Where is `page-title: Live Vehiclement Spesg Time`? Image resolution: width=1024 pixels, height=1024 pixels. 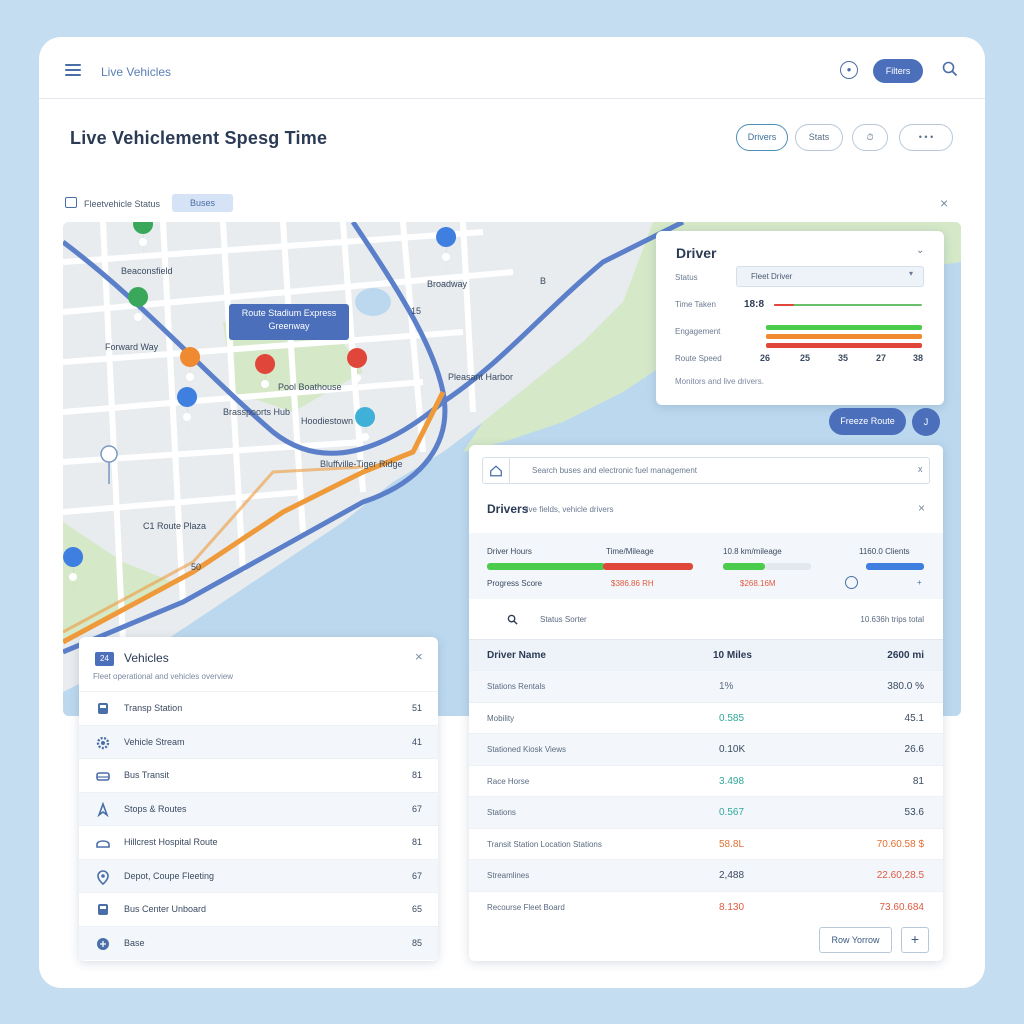 page-title: Live Vehiclement Spesg Time is located at coordinates (199, 138).